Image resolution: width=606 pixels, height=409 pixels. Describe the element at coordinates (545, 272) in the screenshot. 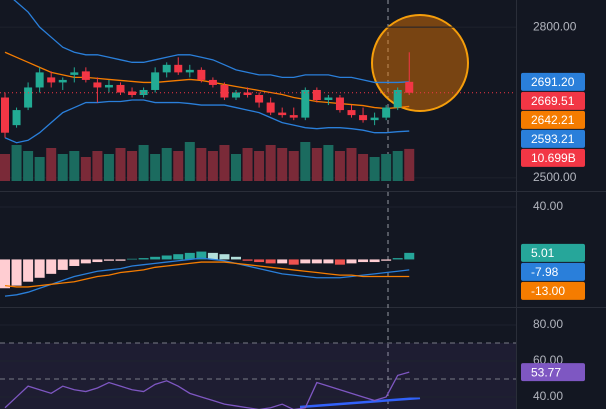

I see `price-tag-label: -7.98` at that location.